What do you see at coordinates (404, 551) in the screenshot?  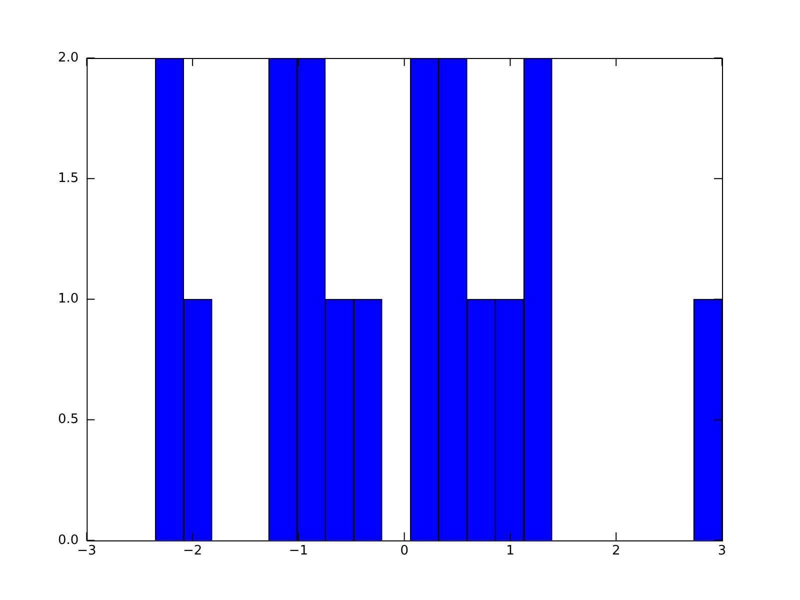 I see `x-tick-label: 0` at bounding box center [404, 551].